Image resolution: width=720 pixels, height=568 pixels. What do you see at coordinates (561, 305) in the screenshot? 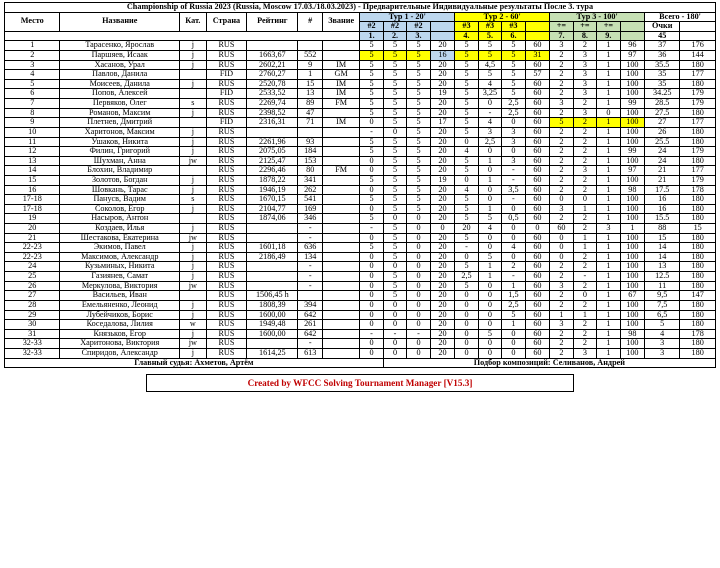
I see `cell-score-9: 2` at bounding box center [561, 305].